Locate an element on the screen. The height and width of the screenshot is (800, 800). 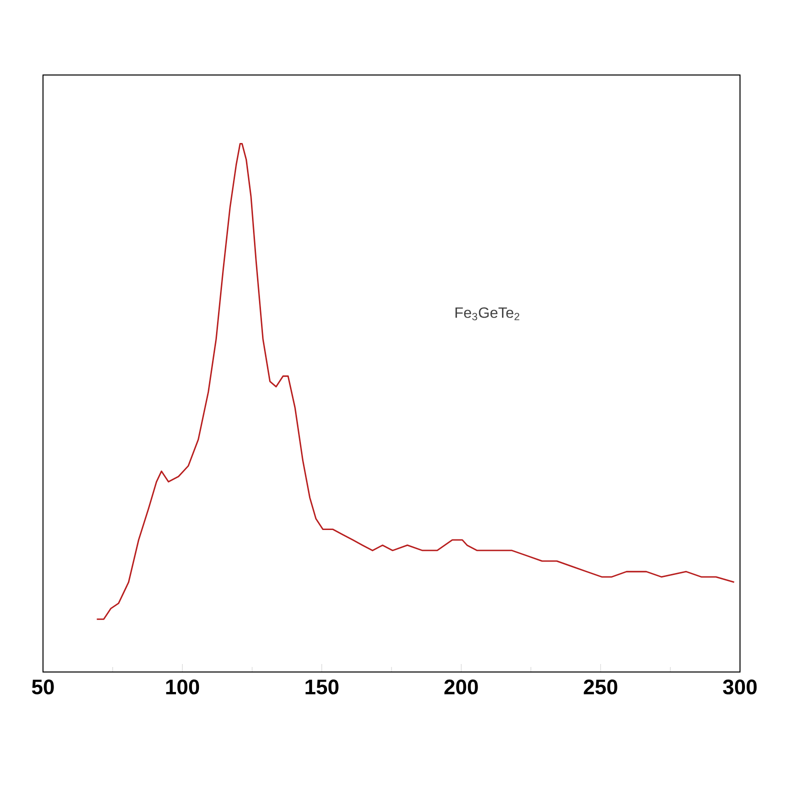
x-tick-label: 150 is located at coordinates (322, 687).